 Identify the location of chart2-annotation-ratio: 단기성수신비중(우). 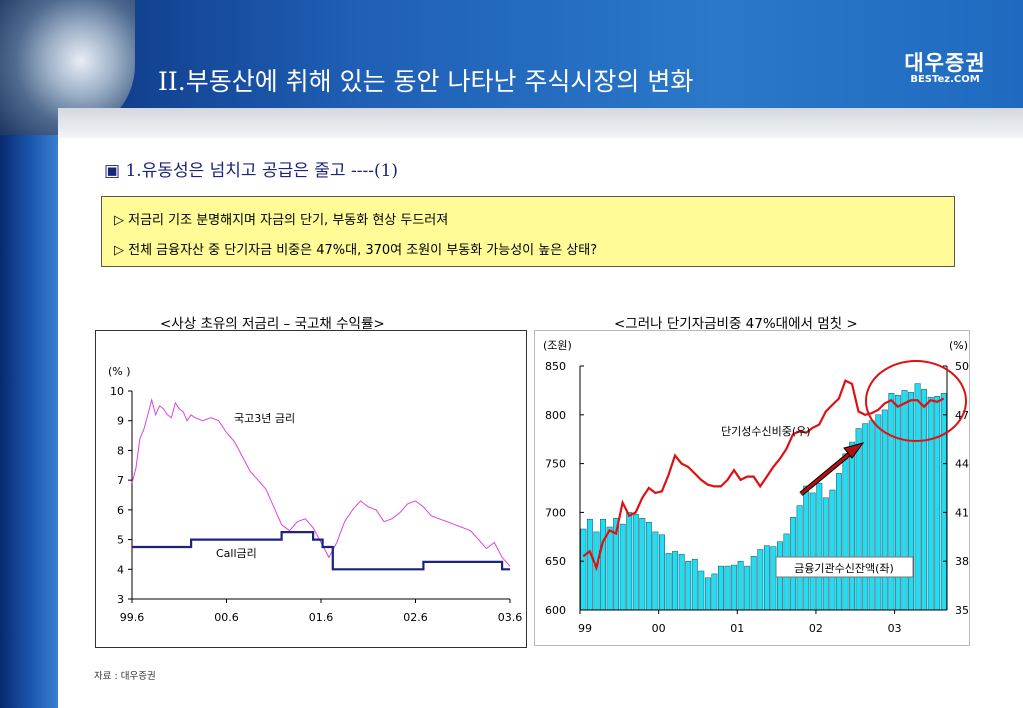
(766, 431).